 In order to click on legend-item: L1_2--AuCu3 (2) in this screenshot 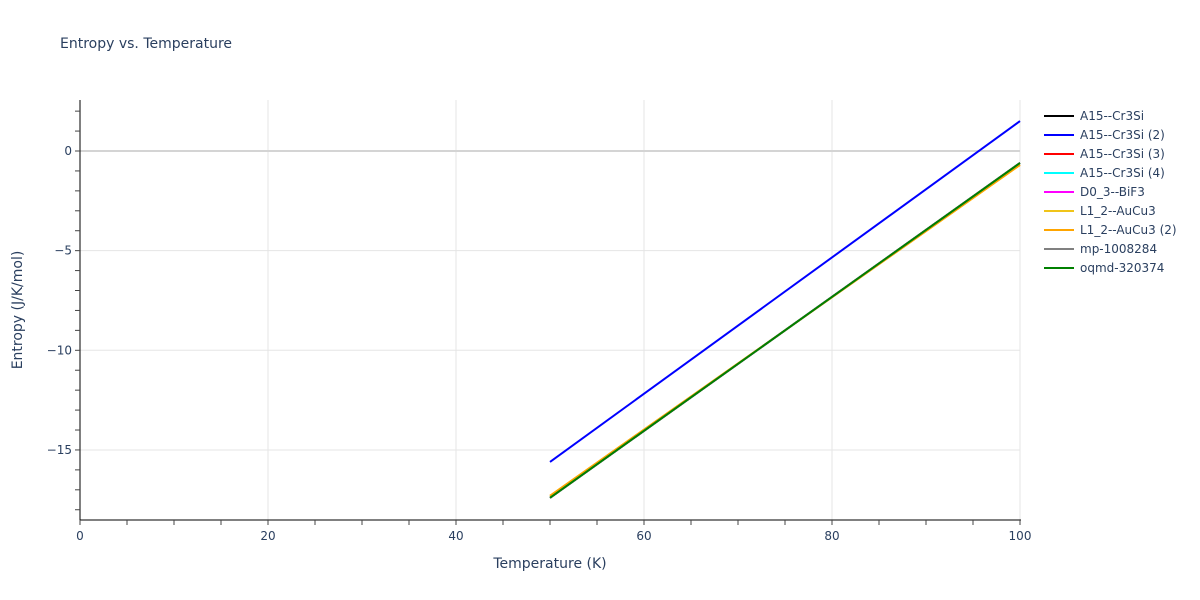, I will do `click(1110, 229)`.